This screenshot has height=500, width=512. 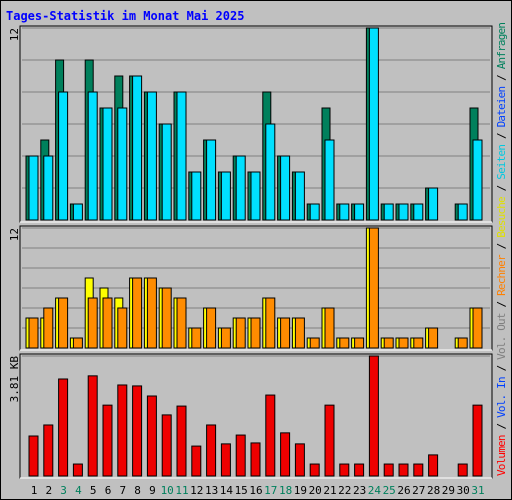 I want to click on x-tick-label: 30, so click(x=463, y=490).